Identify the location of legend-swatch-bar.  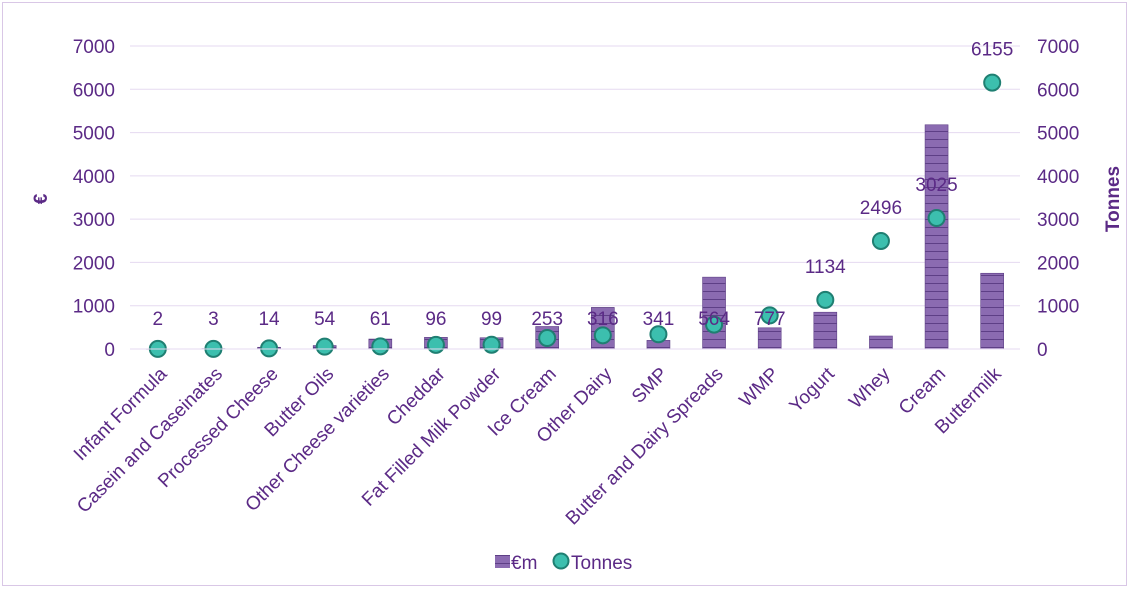
(502, 561).